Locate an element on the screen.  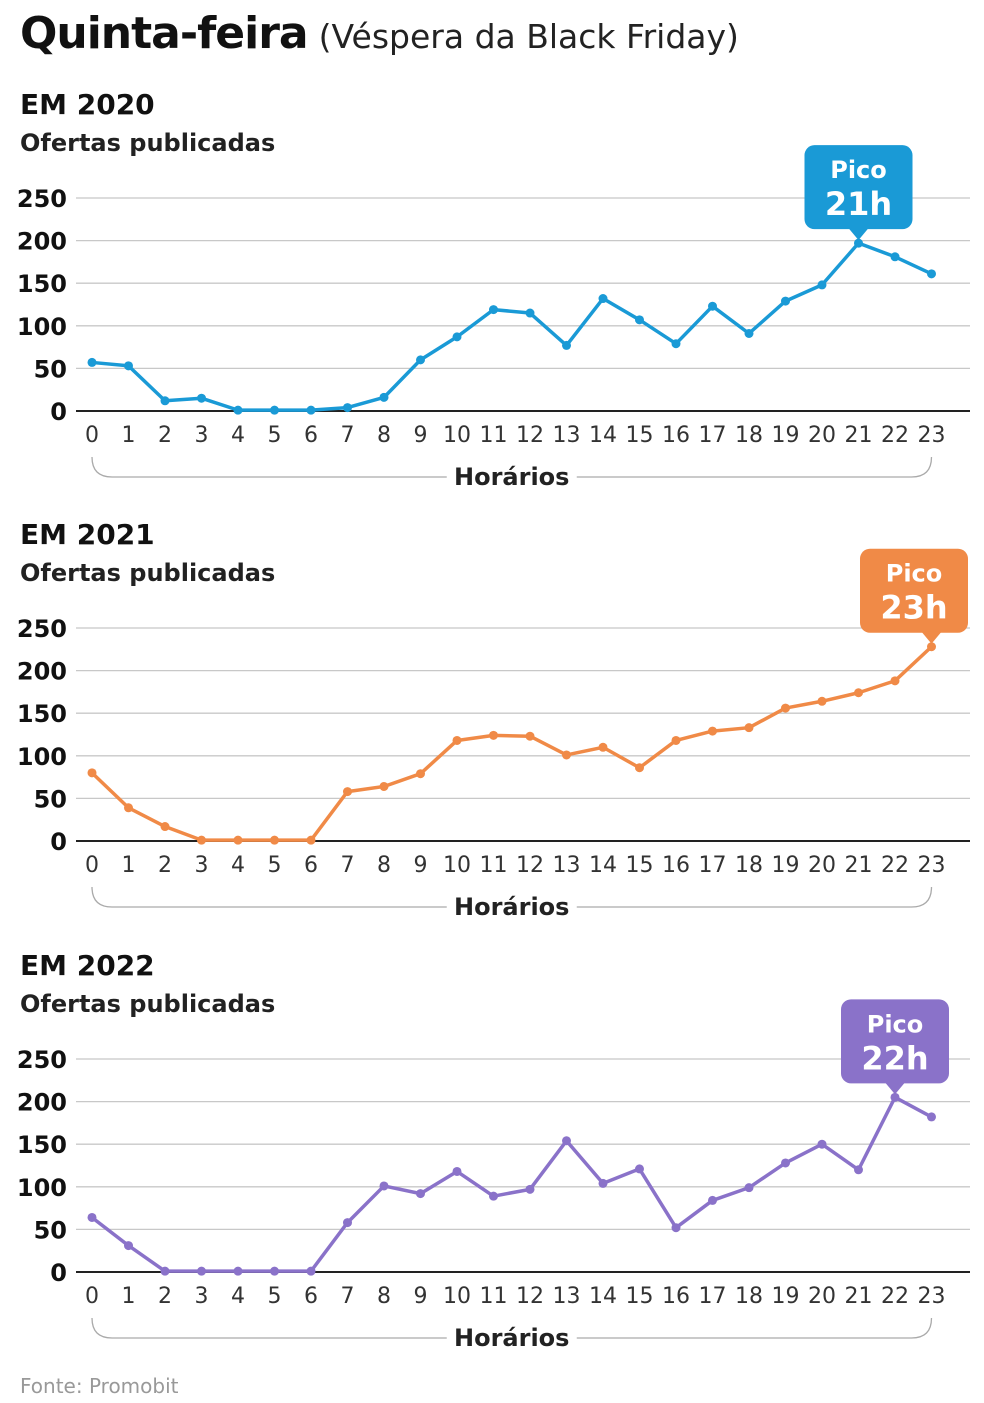
x-tick-label: 15 is located at coordinates (640, 865).